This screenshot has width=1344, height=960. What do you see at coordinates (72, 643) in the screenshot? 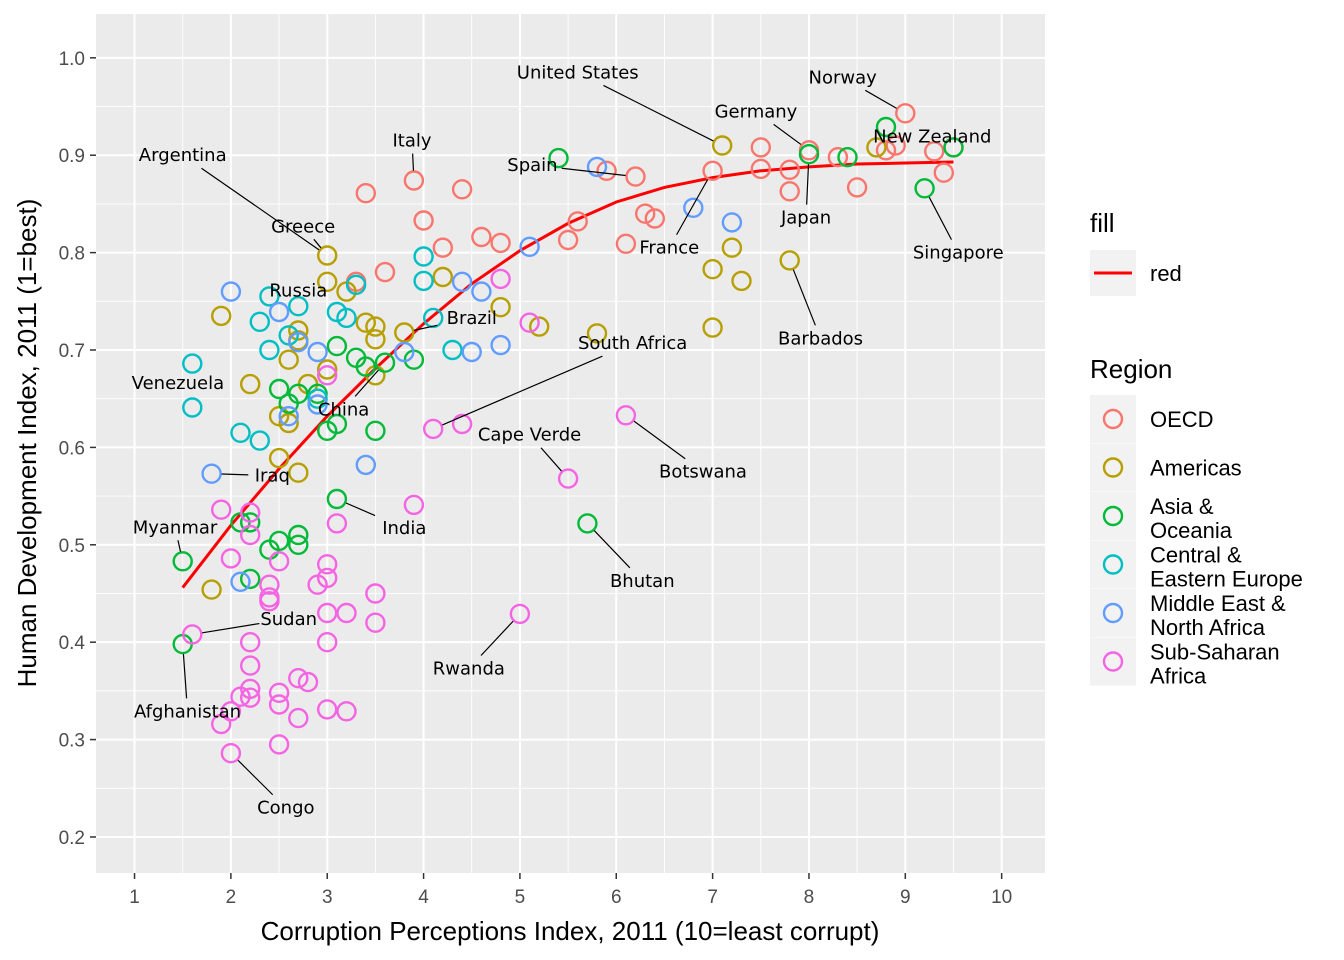
I see `y-tick-label: 0.4` at bounding box center [72, 643].